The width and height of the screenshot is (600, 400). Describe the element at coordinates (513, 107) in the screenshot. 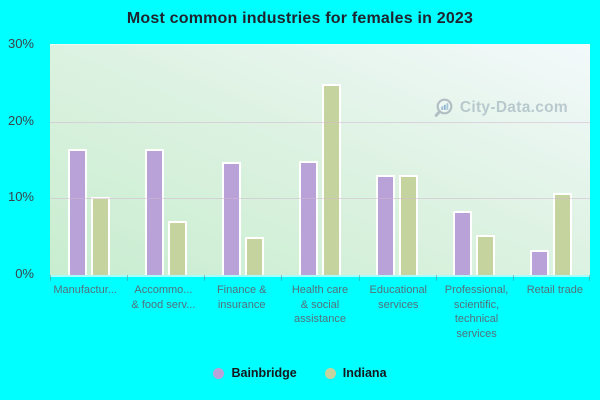

I see `watermark-label: City-Data.com` at that location.